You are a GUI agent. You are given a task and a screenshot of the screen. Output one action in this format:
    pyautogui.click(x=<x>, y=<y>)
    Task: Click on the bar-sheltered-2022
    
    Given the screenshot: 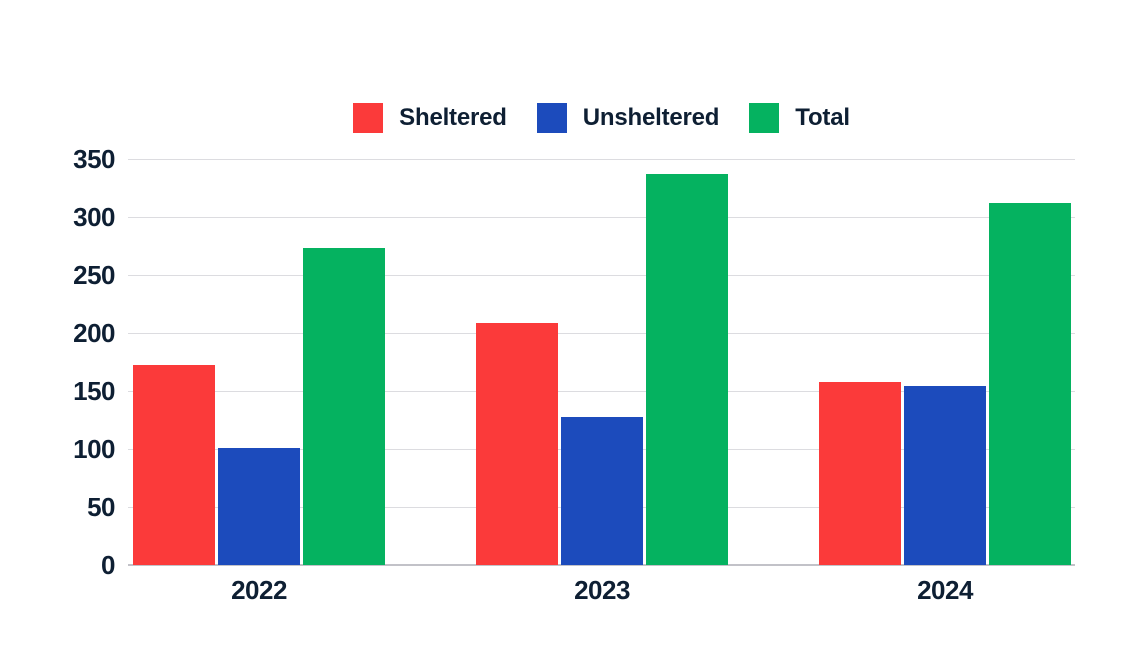 What is the action you would take?
    pyautogui.click(x=174, y=465)
    